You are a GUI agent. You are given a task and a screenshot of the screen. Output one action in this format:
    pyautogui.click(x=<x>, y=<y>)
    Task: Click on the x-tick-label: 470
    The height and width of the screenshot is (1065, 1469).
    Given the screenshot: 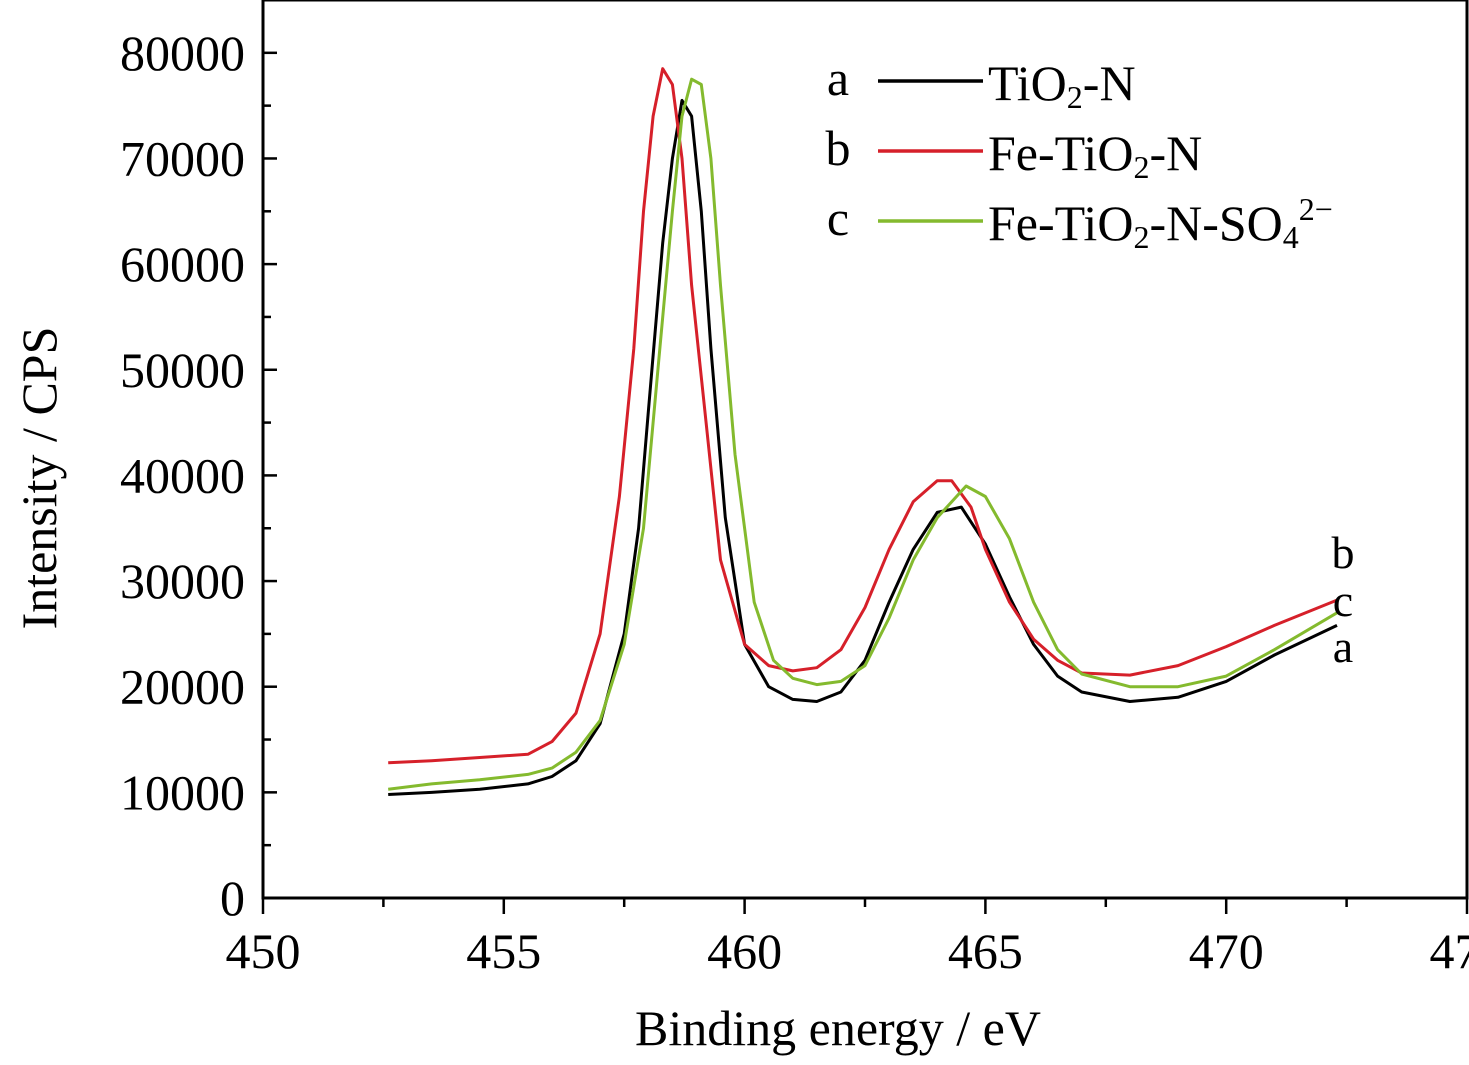 What is the action you would take?
    pyautogui.click(x=1226, y=951)
    